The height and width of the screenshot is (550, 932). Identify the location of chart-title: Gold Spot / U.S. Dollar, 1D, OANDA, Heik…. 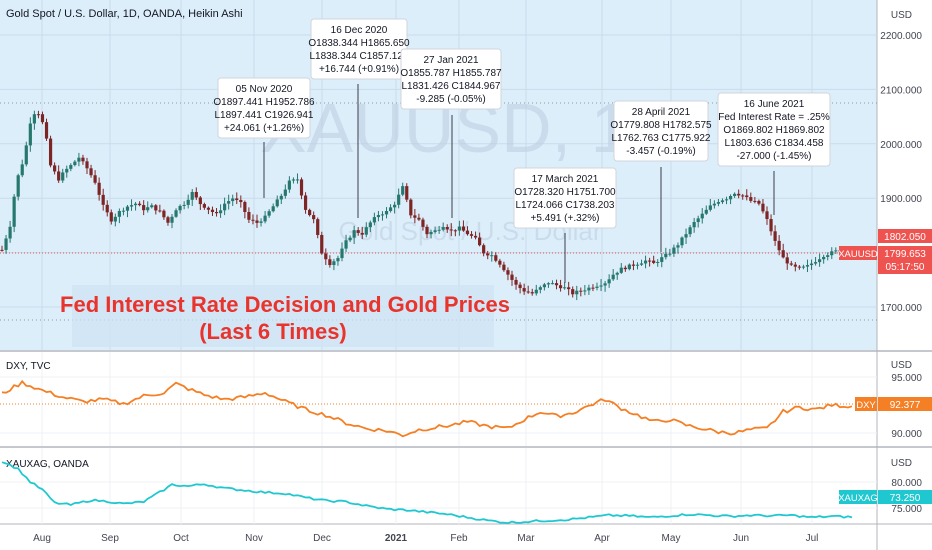
(124, 14).